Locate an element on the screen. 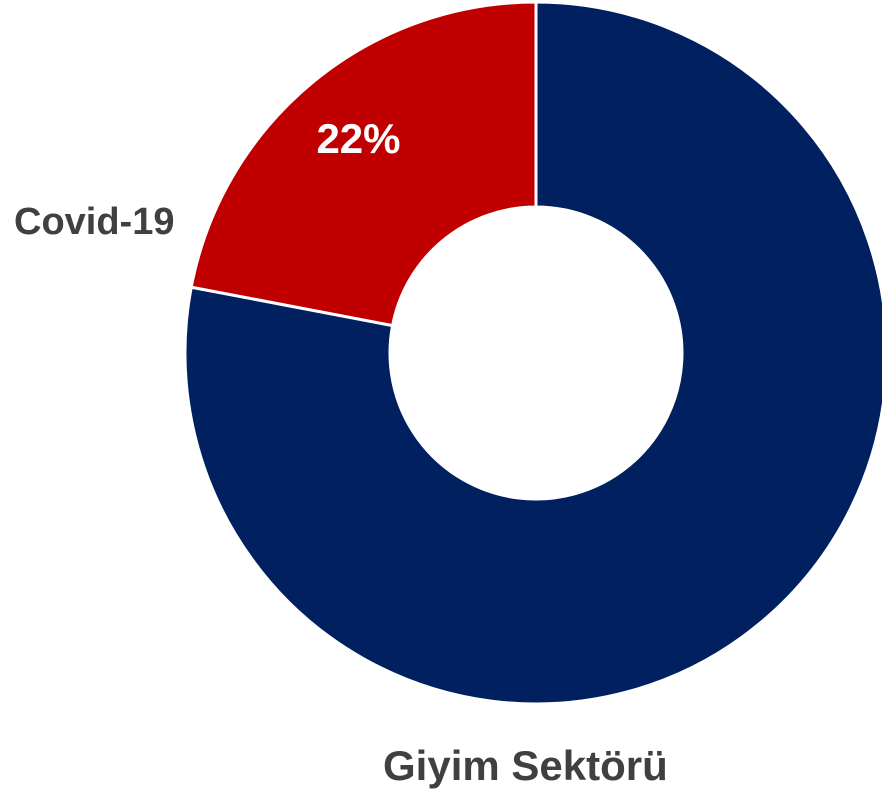 This screenshot has height=799, width=882. data-label-0: 22% is located at coordinates (358, 138).